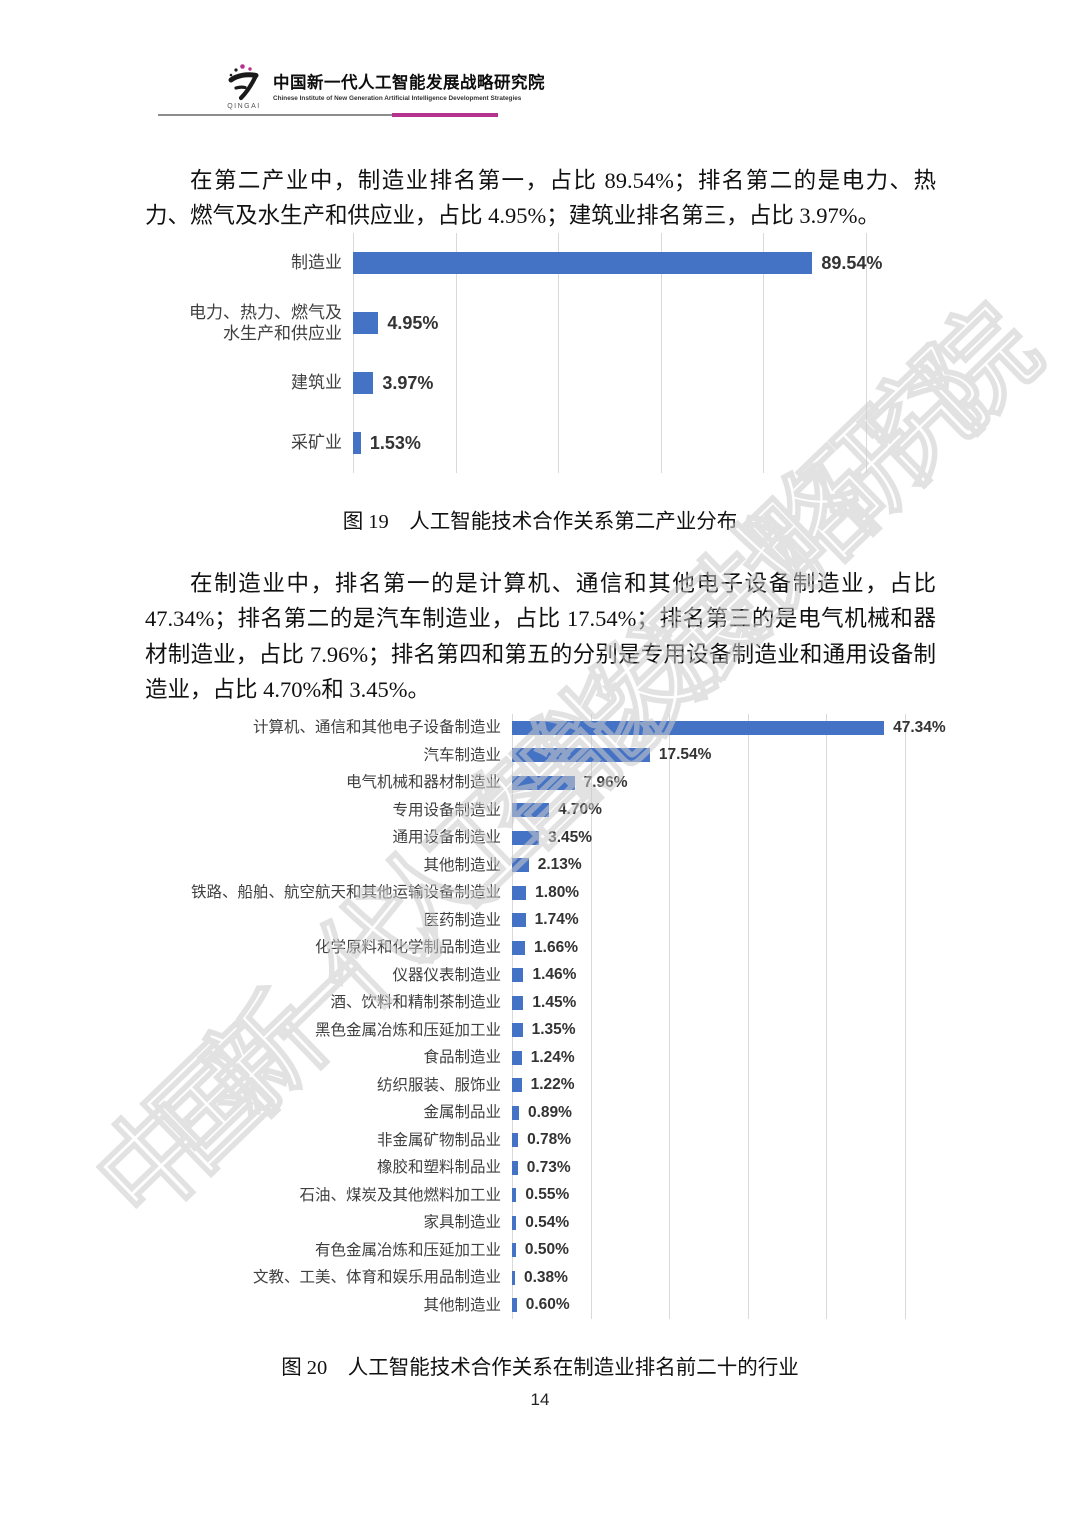  I want to click on bar-category-label: 计算机、通信和其他电子设备制造业, so click(376, 728).